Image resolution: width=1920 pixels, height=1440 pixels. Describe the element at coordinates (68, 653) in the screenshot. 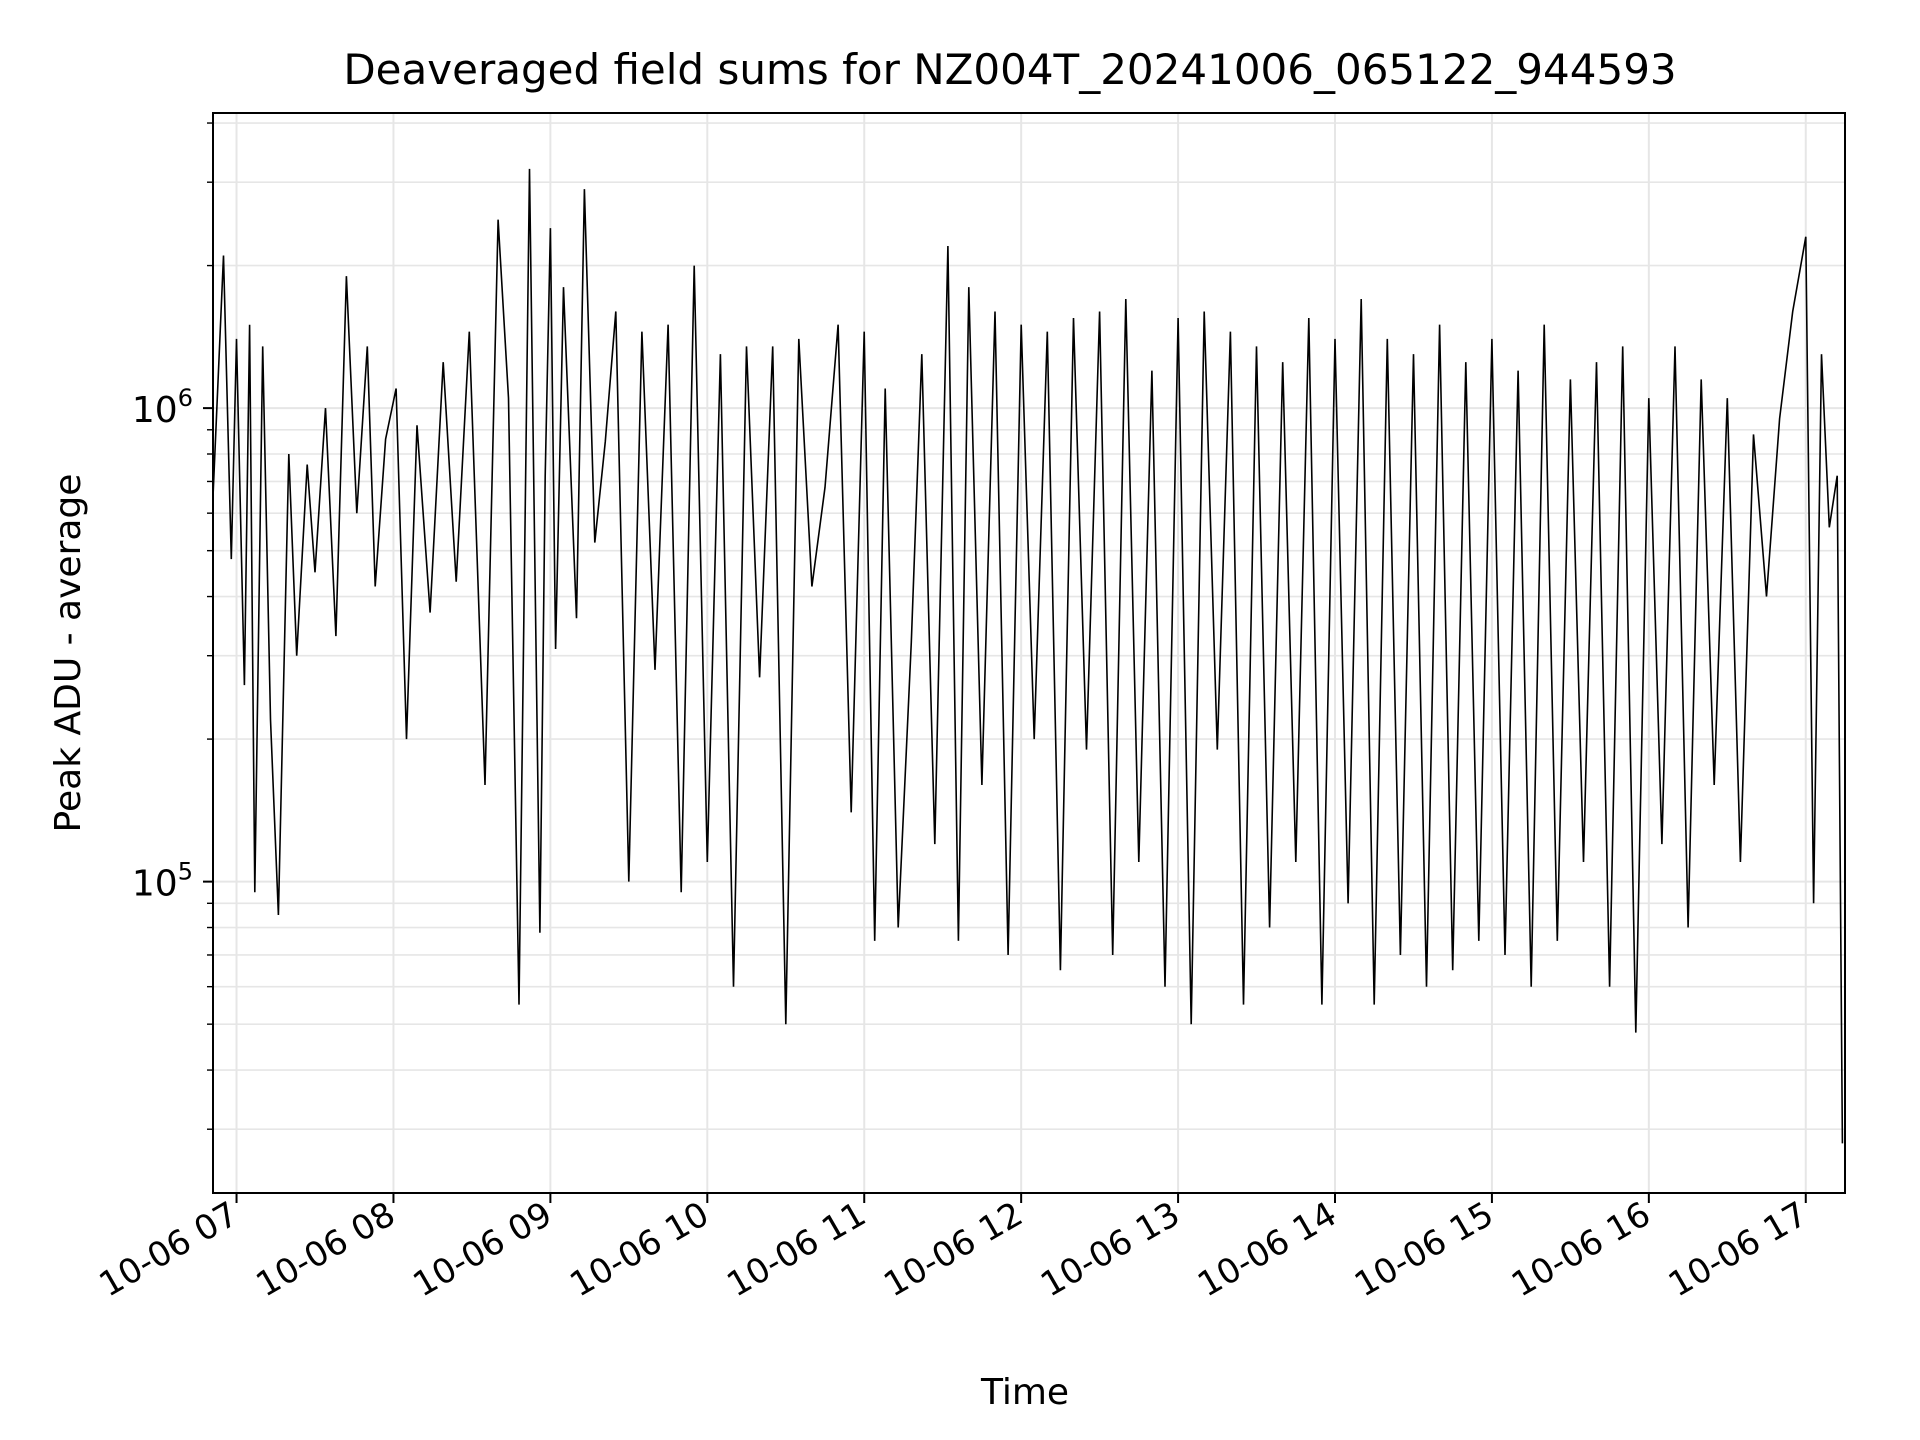

I see `y-axis-label: Peak ADU - average` at that location.